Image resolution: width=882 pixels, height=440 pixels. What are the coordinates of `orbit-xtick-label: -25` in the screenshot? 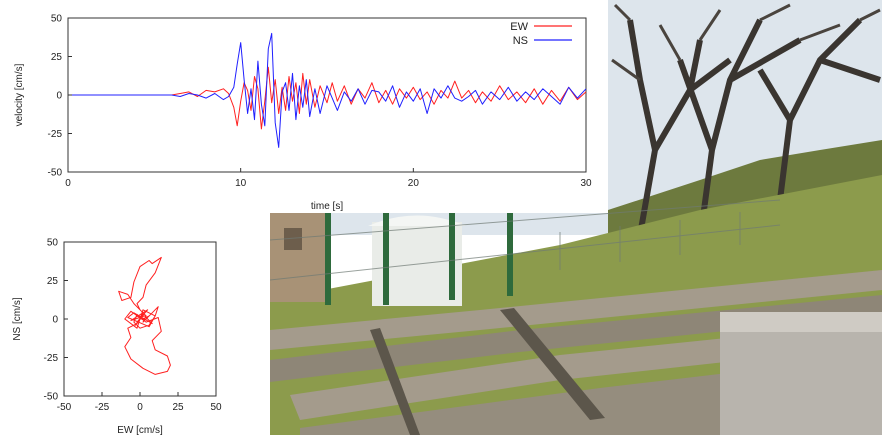 It's located at (102, 407).